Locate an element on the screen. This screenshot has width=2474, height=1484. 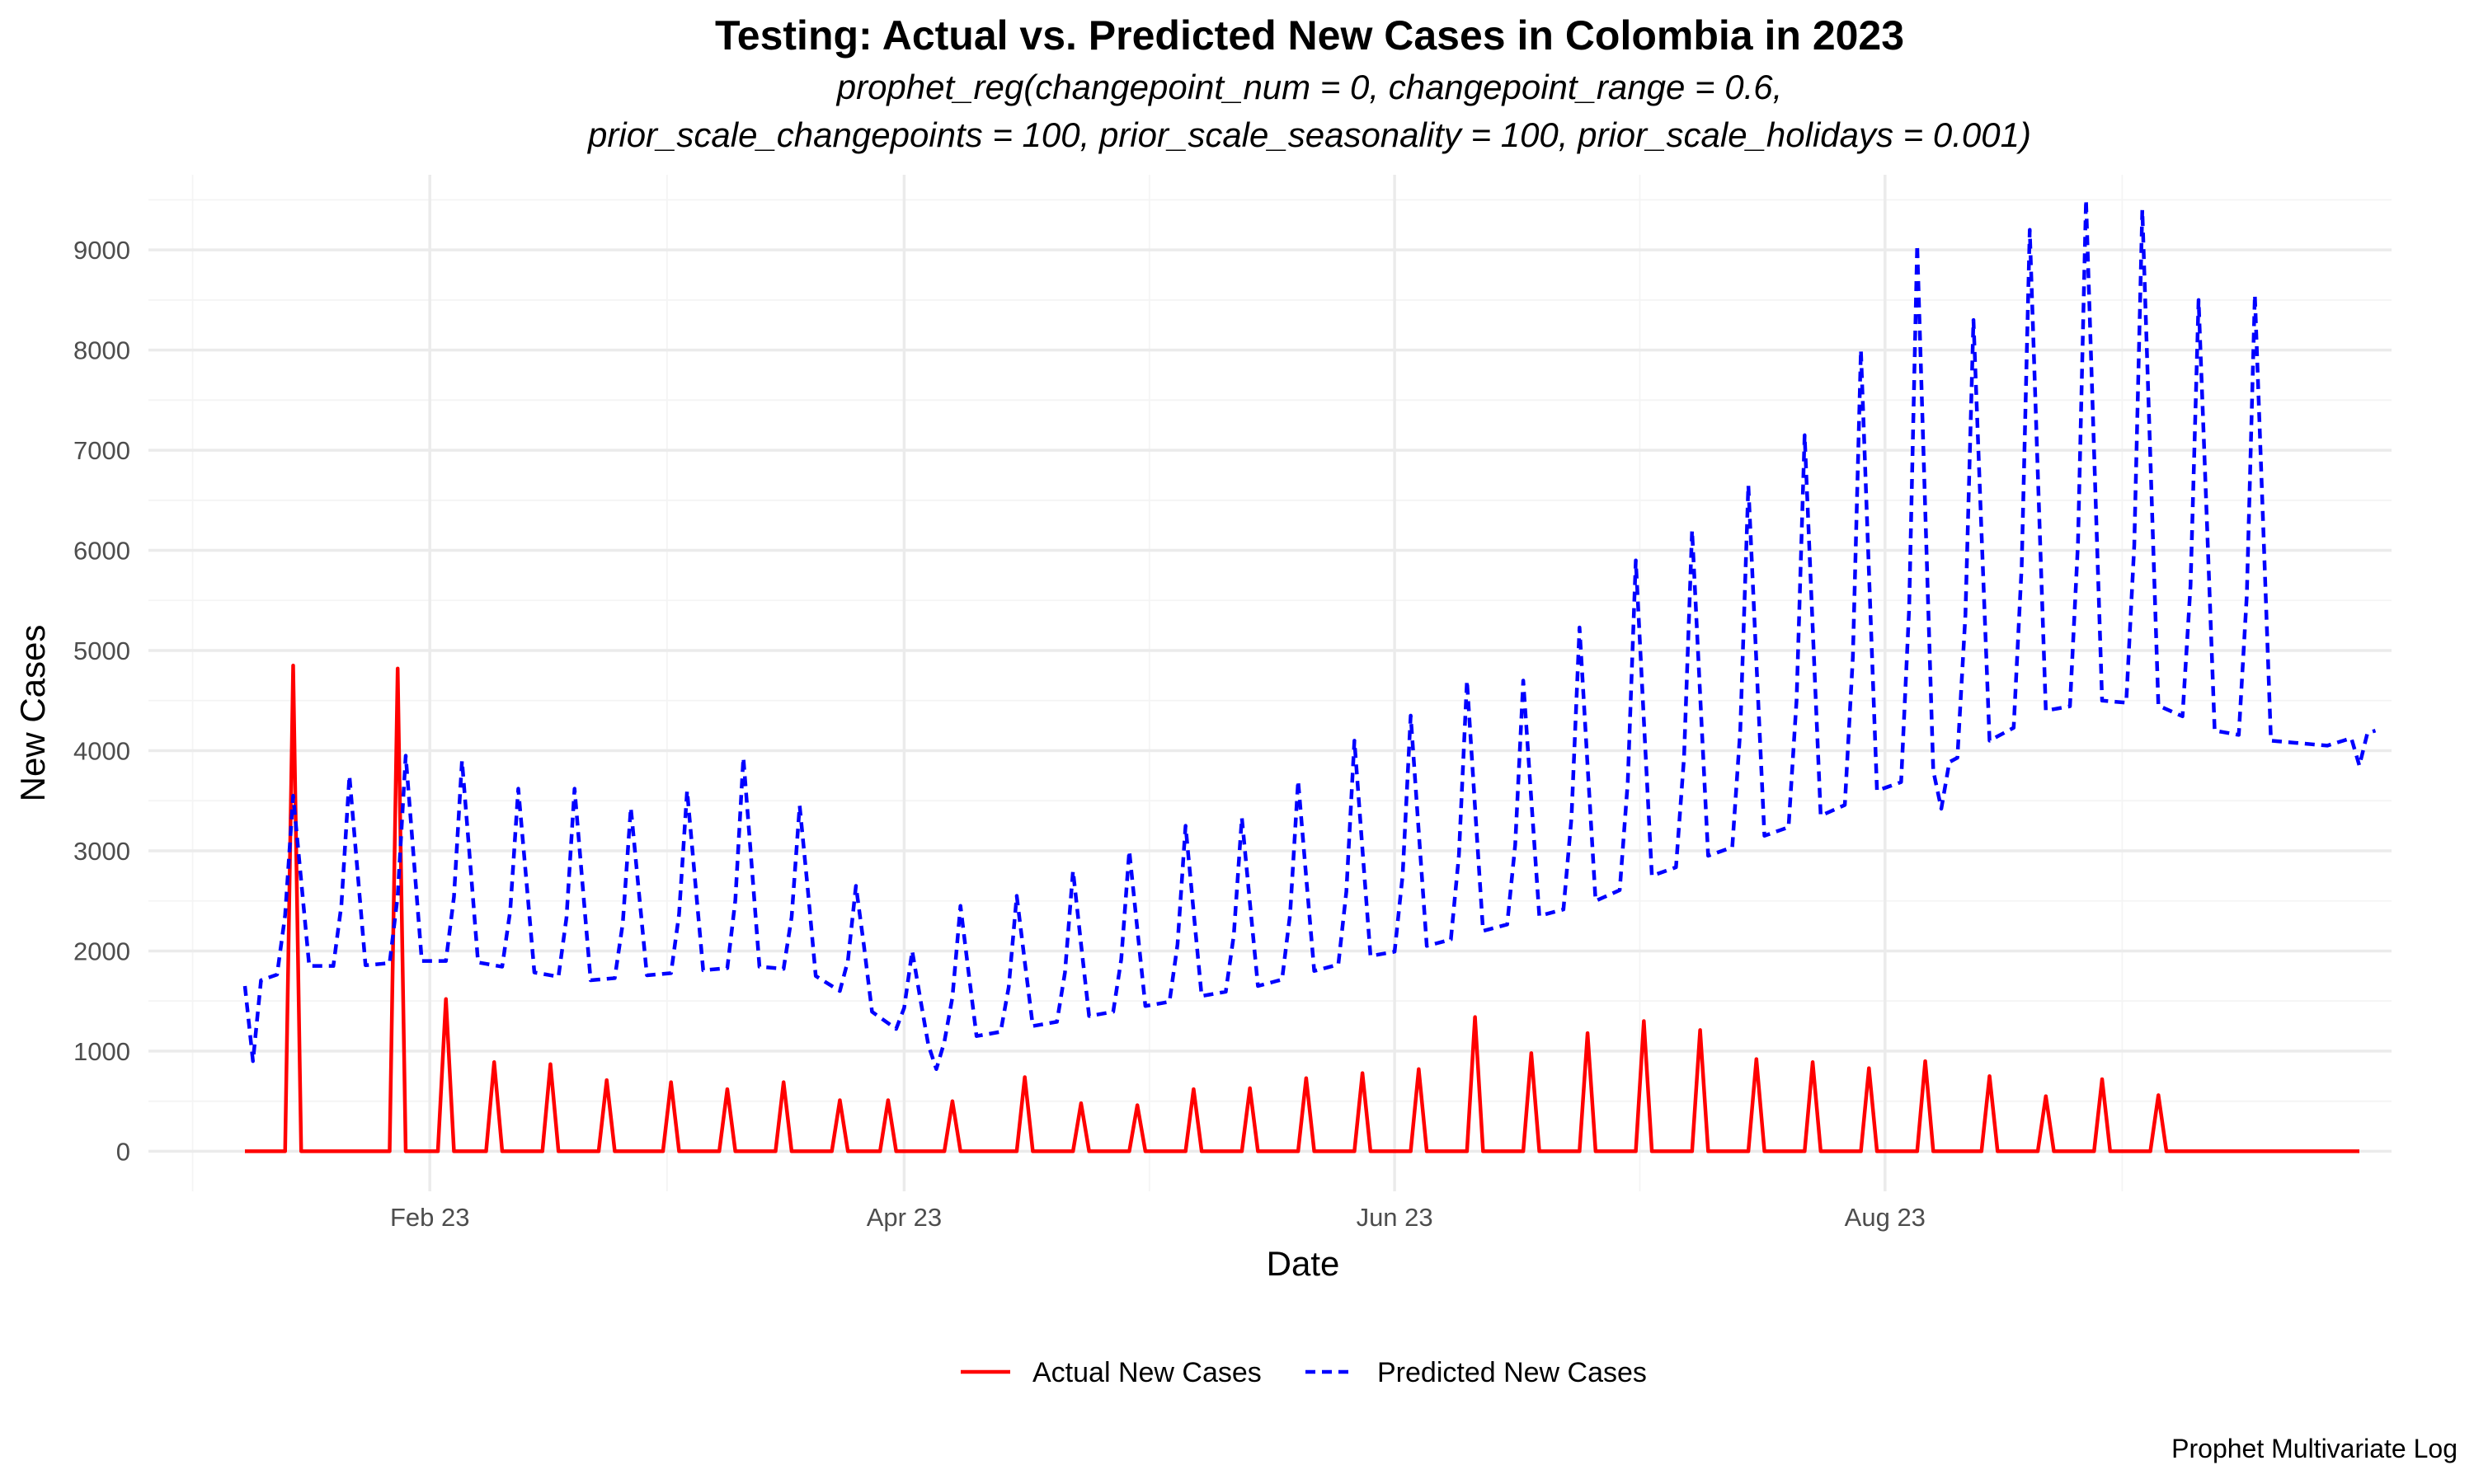
legend-label-predicted: Predicted New Cases is located at coordinates (1512, 1372).